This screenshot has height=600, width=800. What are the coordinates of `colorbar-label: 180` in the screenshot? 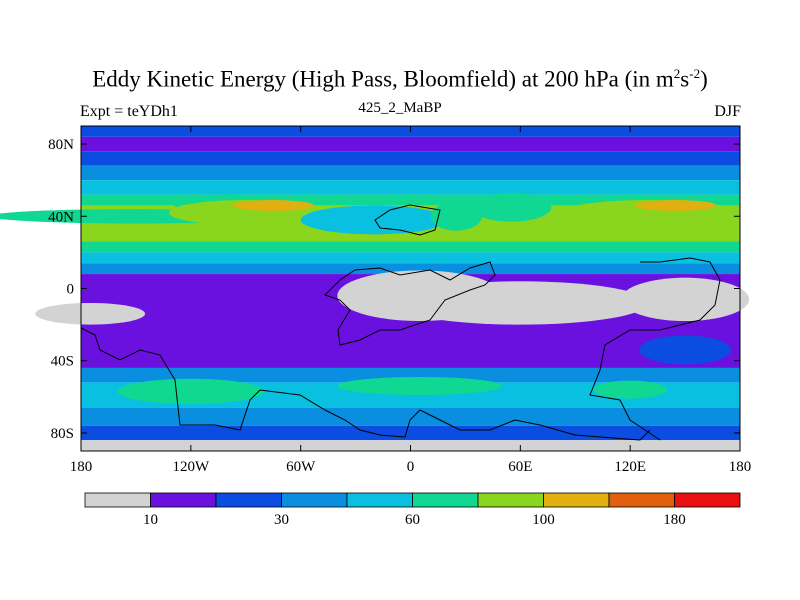 It's located at (674, 520).